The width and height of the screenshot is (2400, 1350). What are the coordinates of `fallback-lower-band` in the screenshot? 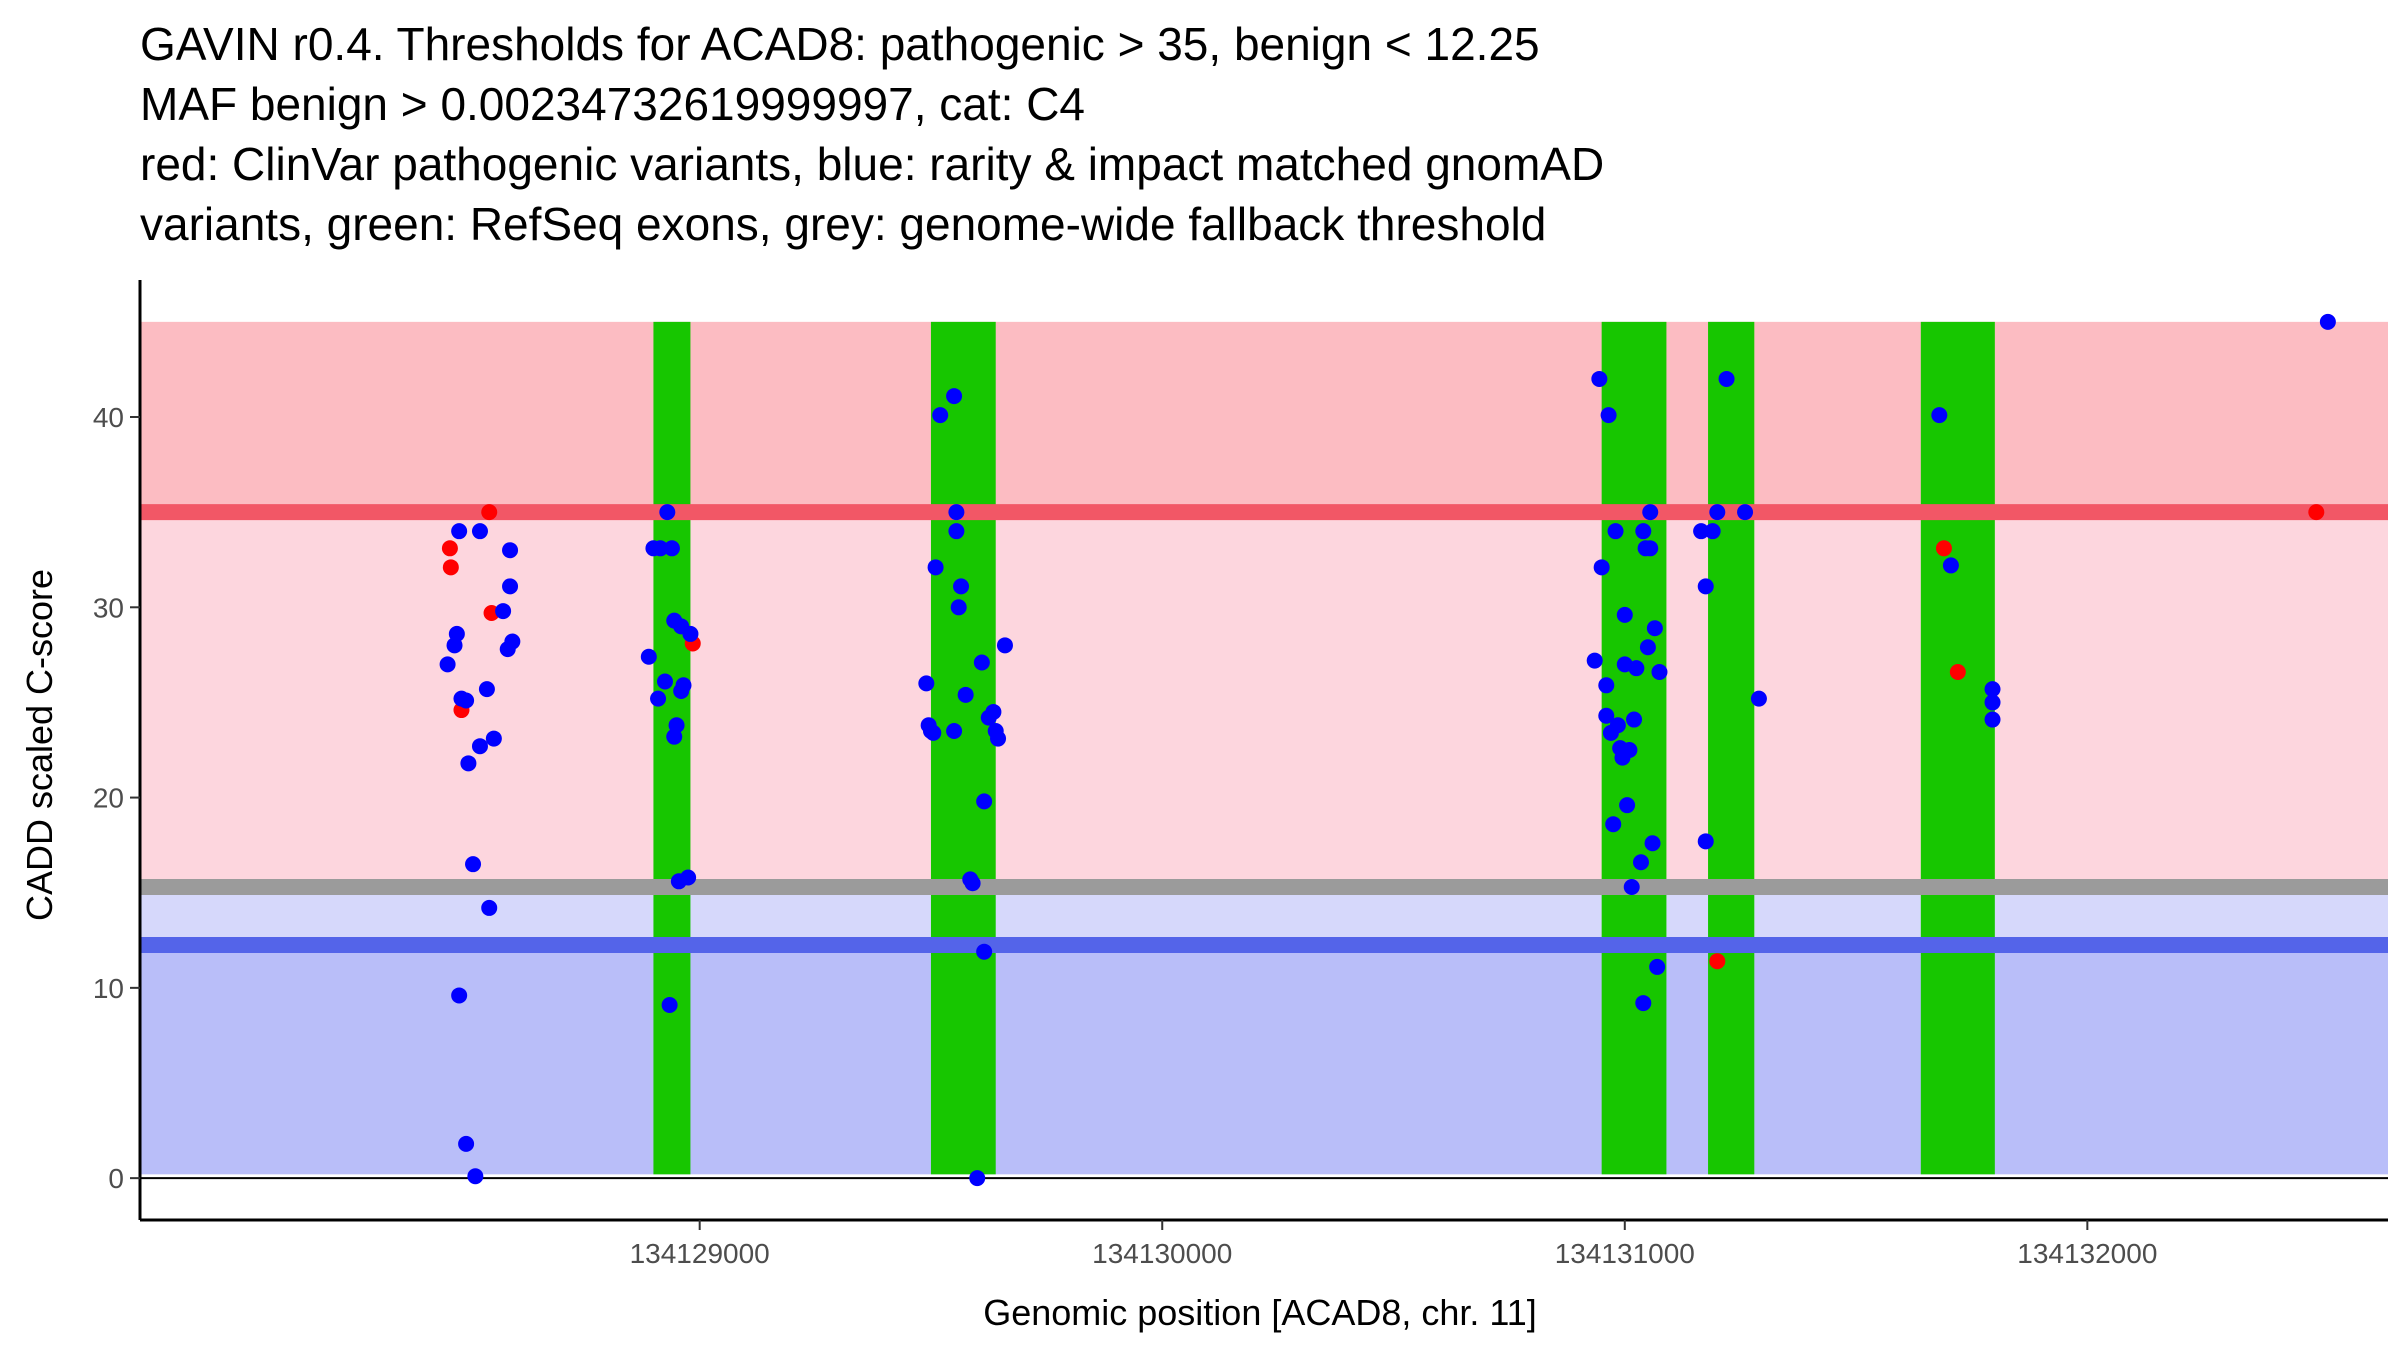 It's located at (1264, 916).